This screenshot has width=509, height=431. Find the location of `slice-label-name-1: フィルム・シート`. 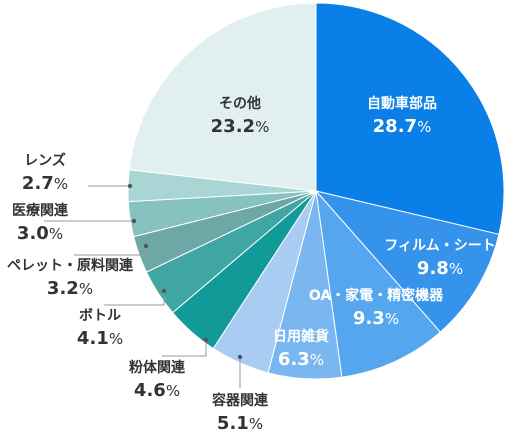

slice-label-name-1: フィルム・シート is located at coordinates (439, 246).